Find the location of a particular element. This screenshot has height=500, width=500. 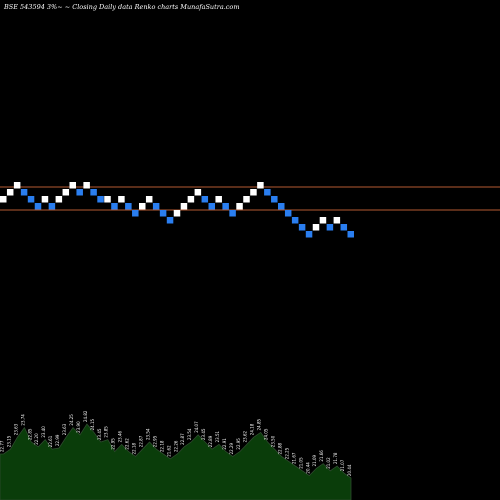

value-label-27: 22.87 is located at coordinates (182, 439).